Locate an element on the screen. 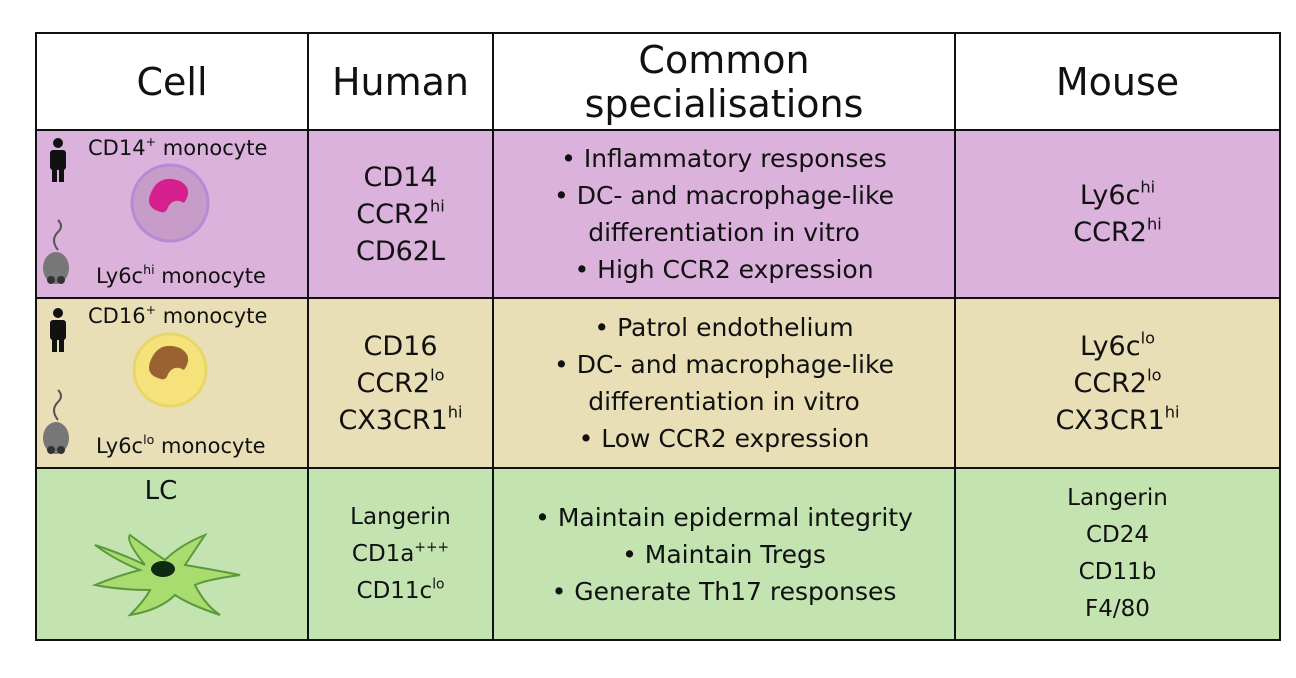  mouse-marker: CCR2hi is located at coordinates (1117, 232).